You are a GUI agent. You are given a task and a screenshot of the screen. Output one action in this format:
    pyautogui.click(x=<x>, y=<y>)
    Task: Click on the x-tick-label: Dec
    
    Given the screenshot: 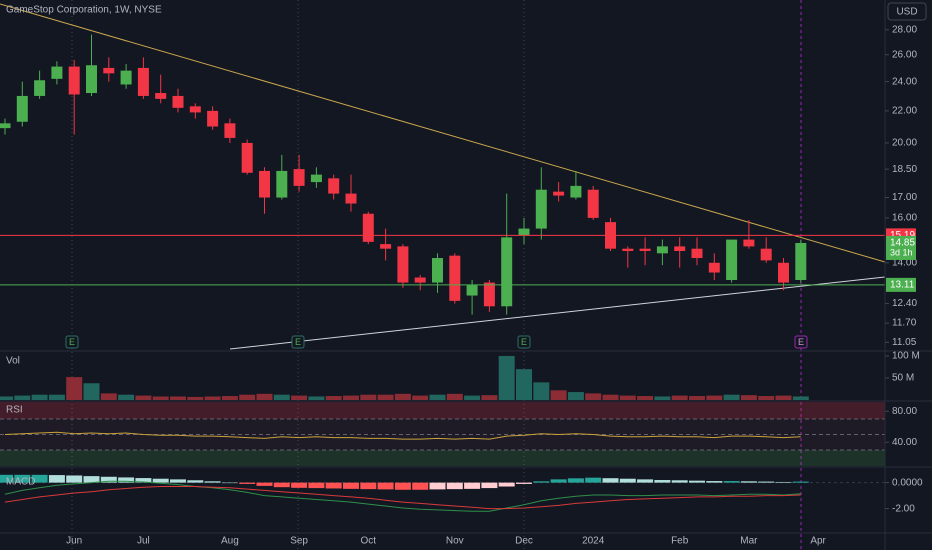 What is the action you would take?
    pyautogui.click(x=524, y=541)
    